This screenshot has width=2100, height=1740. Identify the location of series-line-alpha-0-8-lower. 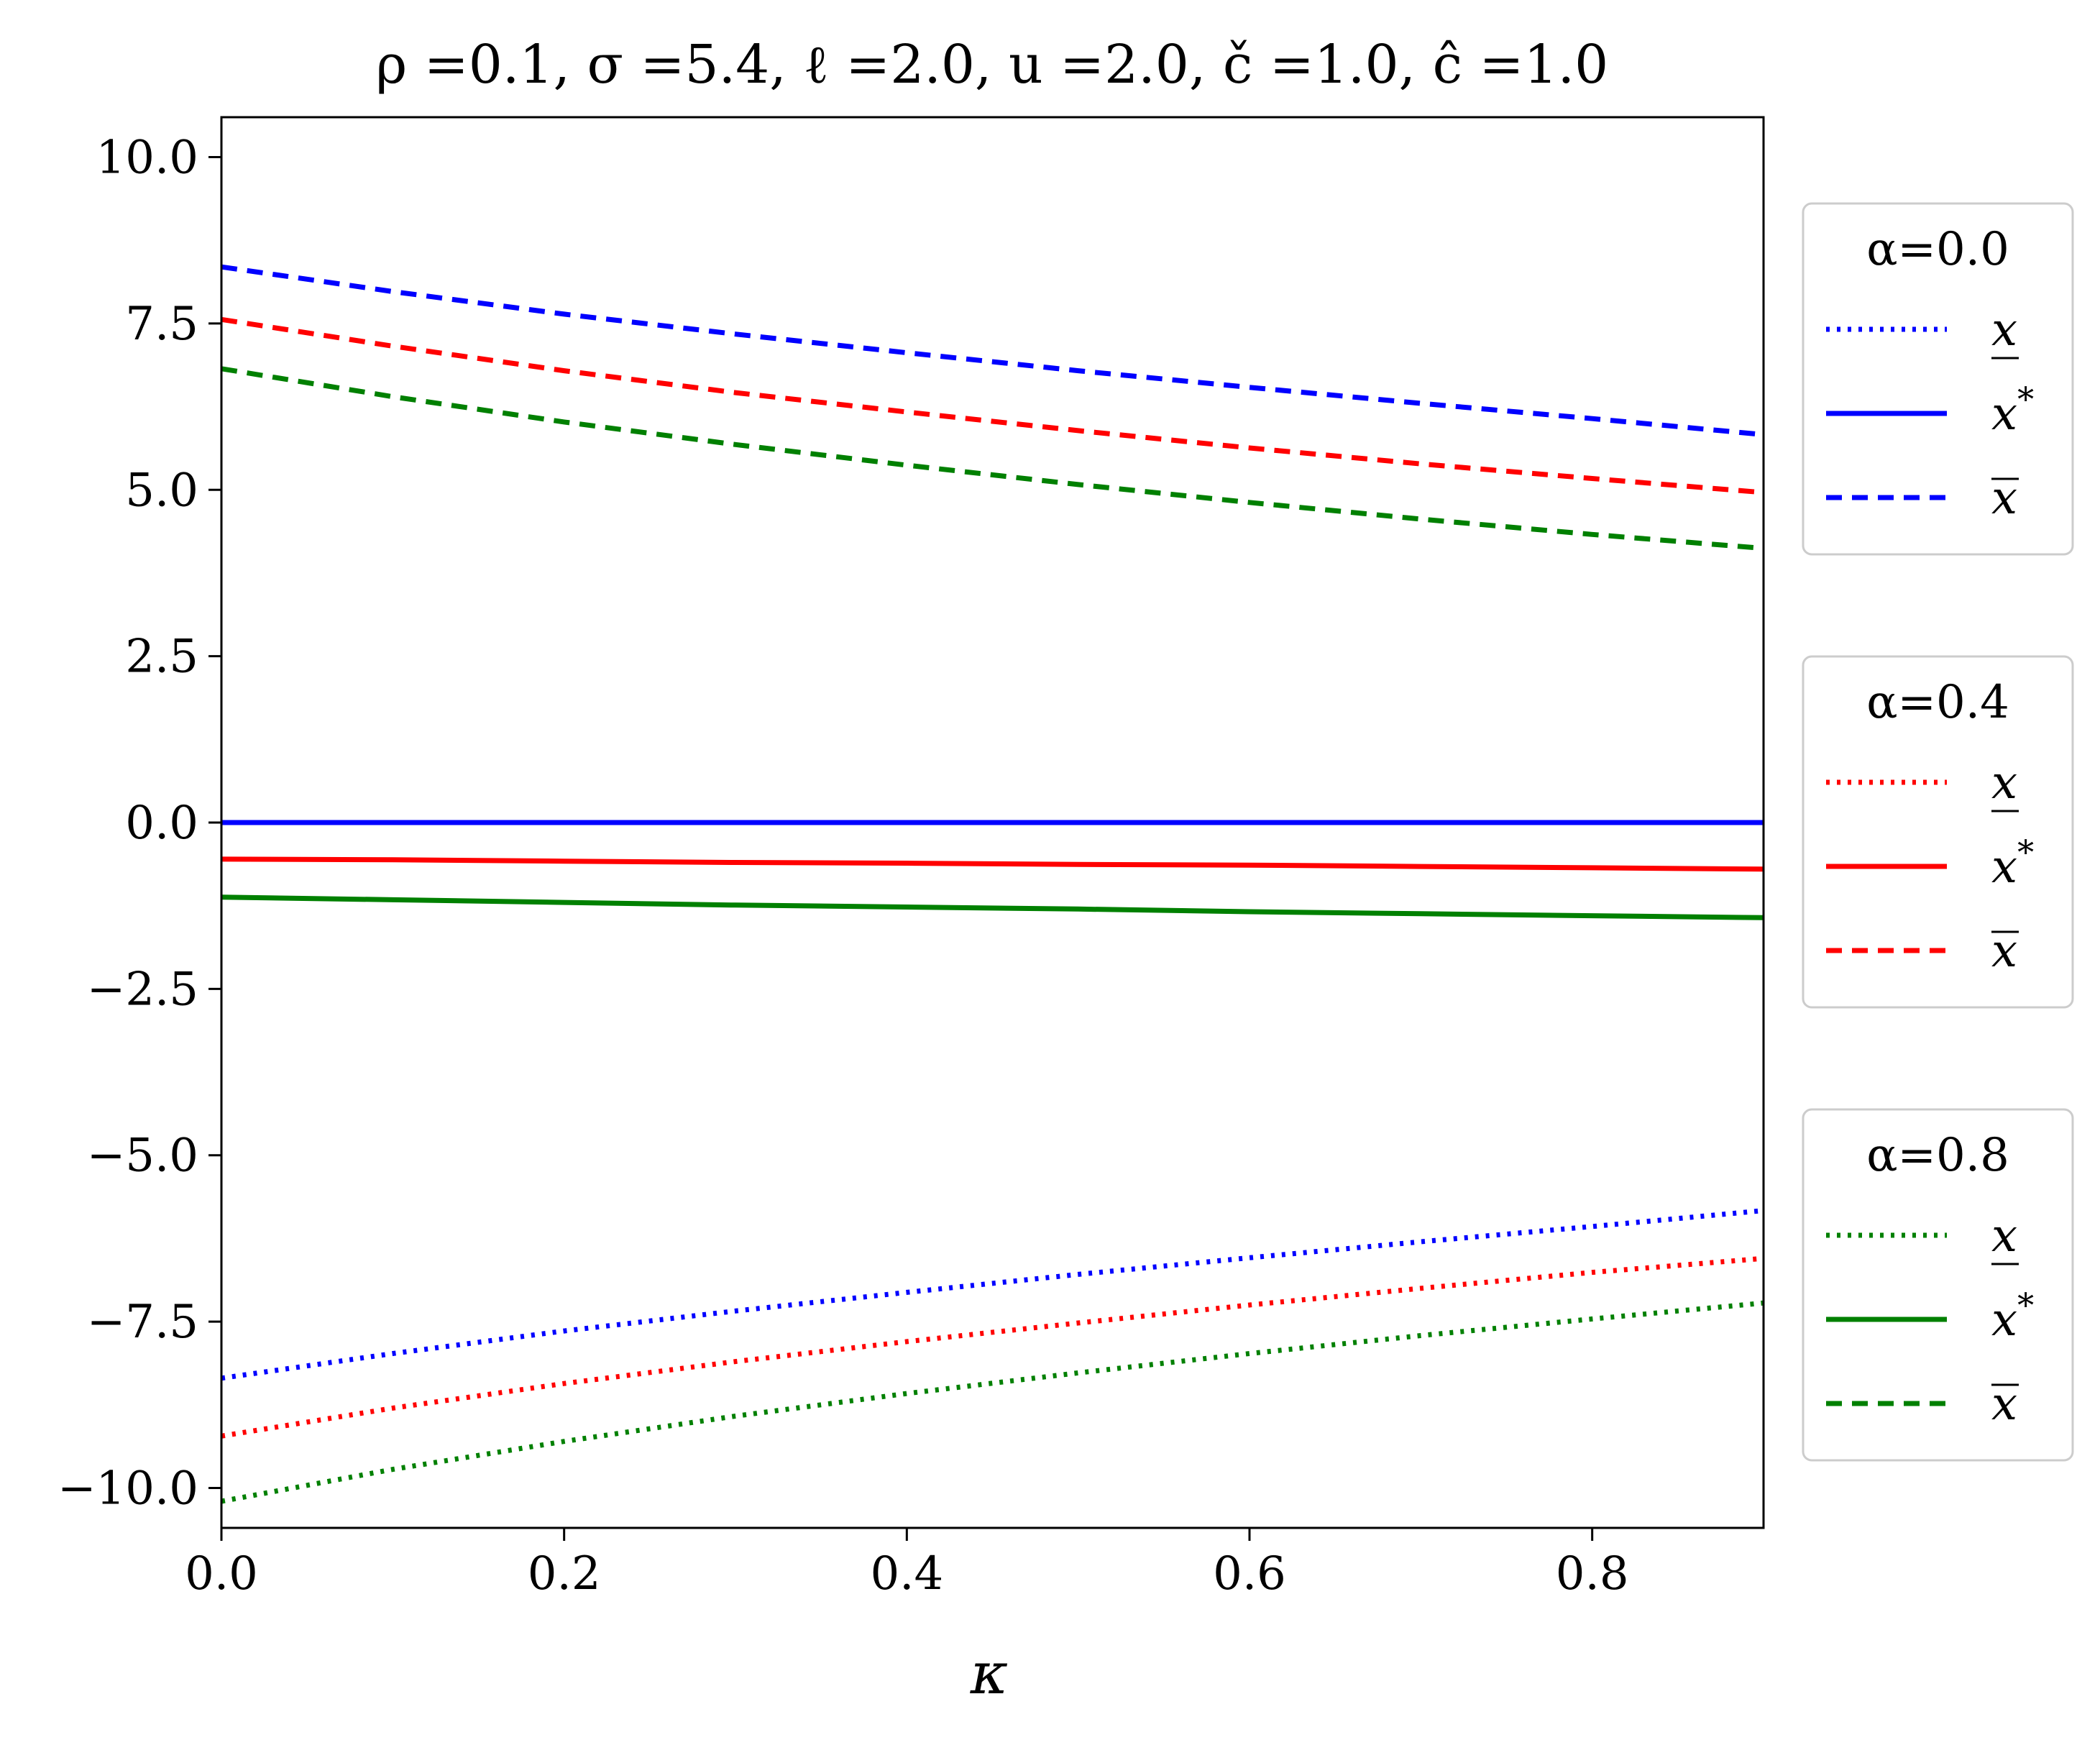
(992, 1402).